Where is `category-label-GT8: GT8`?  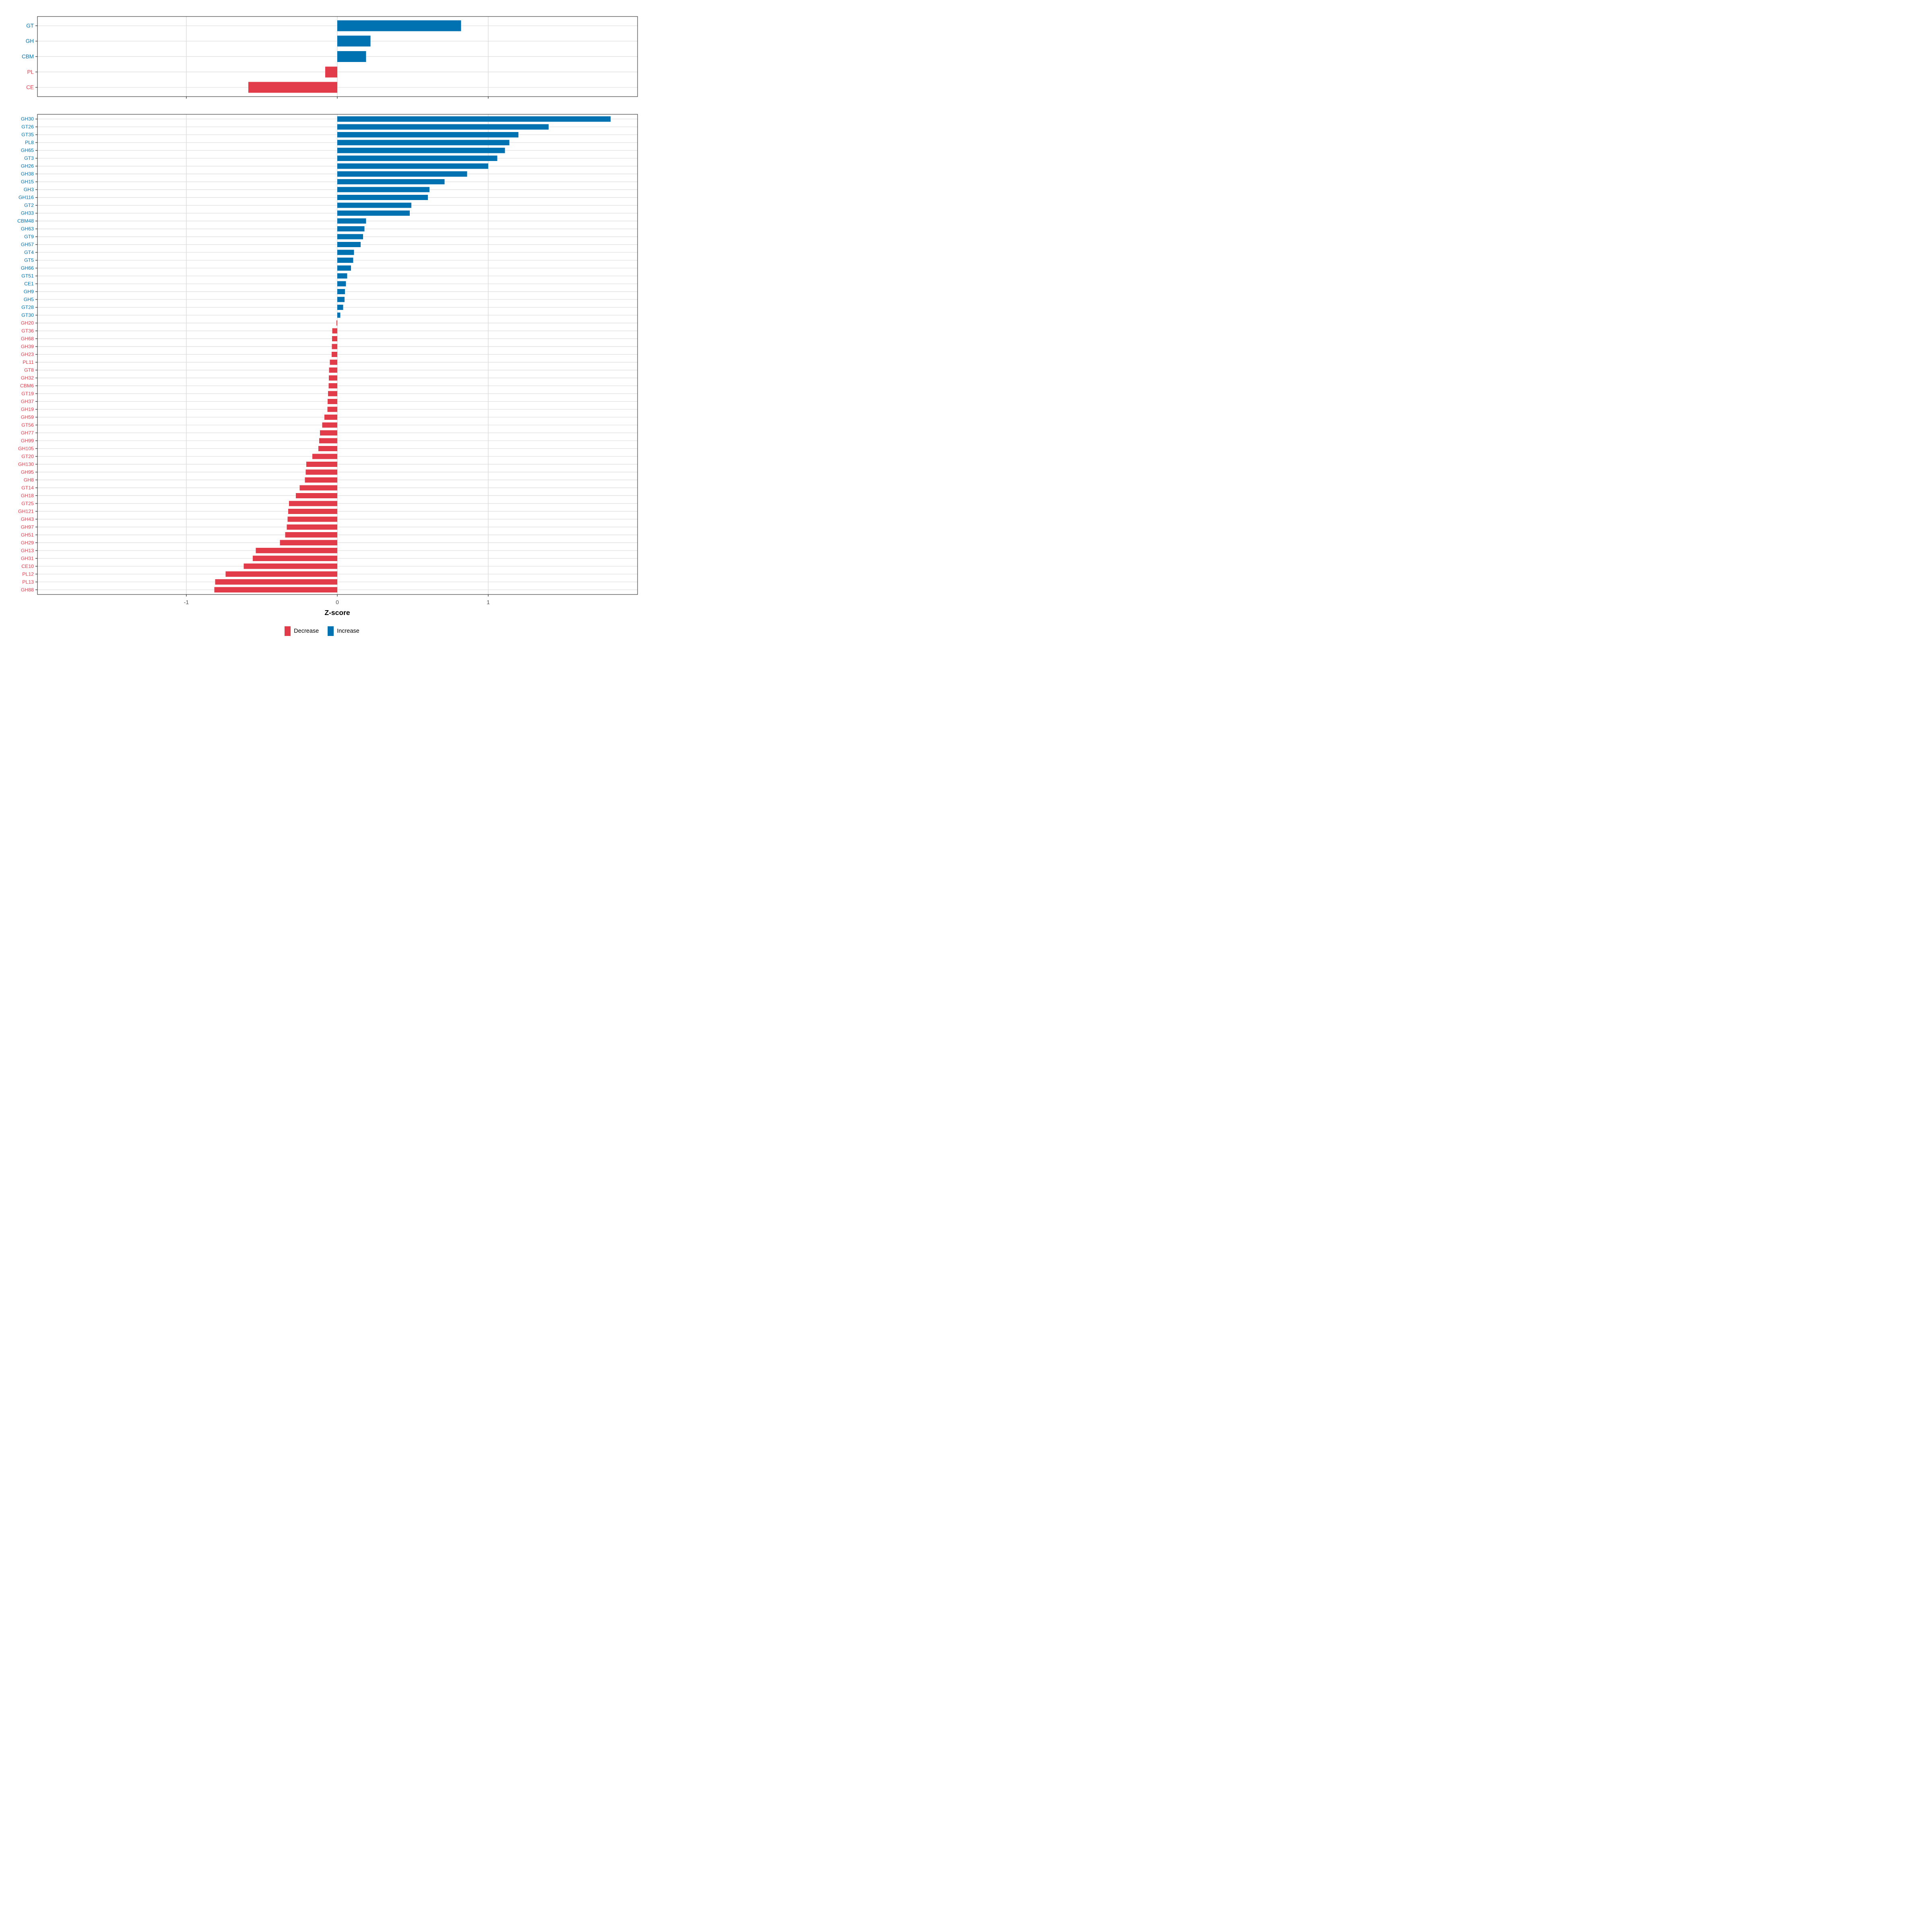 category-label-GT8: GT8 is located at coordinates (29, 370).